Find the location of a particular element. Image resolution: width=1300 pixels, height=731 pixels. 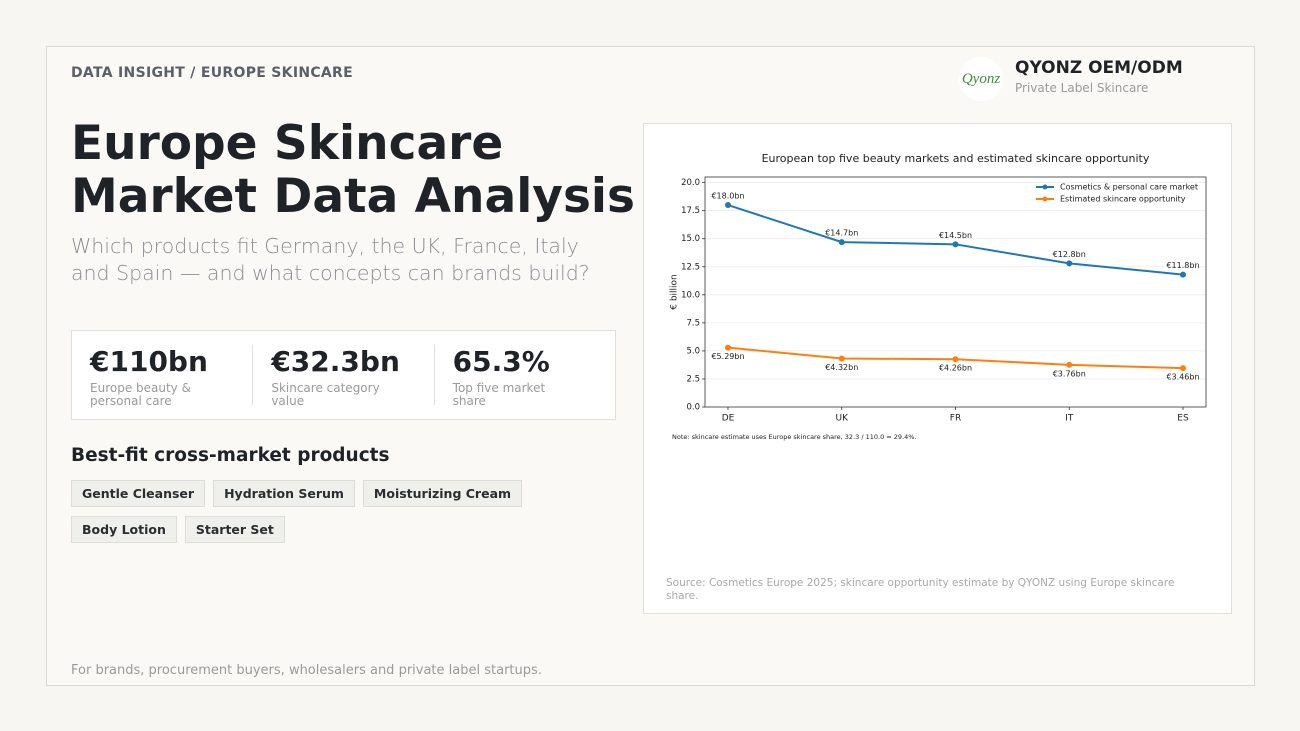

brand-name: QYONZ OEM/ODM is located at coordinates (1099, 68).